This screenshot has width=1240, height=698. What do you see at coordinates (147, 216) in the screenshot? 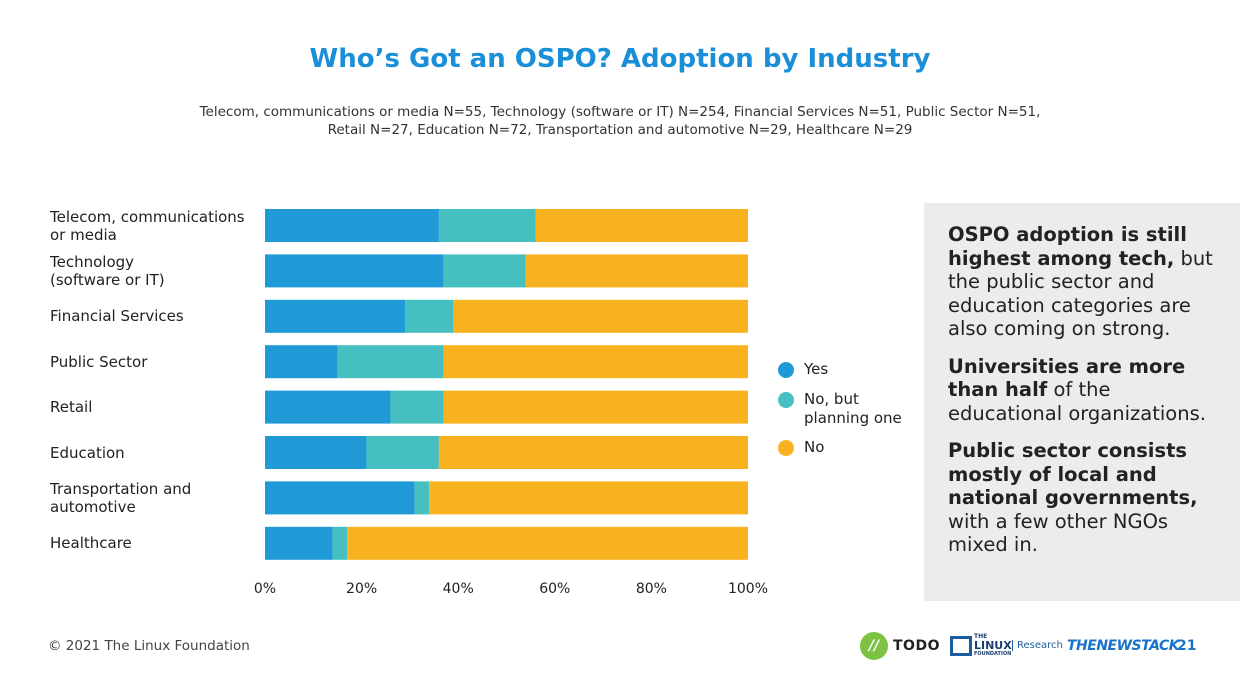
I see `category-label-line: Telecom, communications` at bounding box center [147, 216].